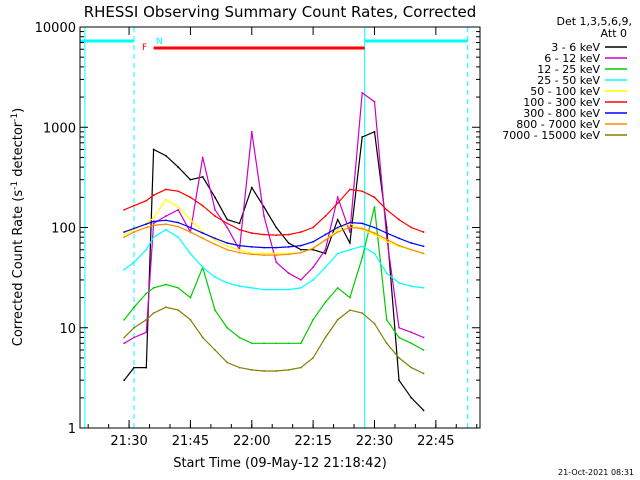  I want to click on x-tick-label-2: 22:00, so click(251, 441).